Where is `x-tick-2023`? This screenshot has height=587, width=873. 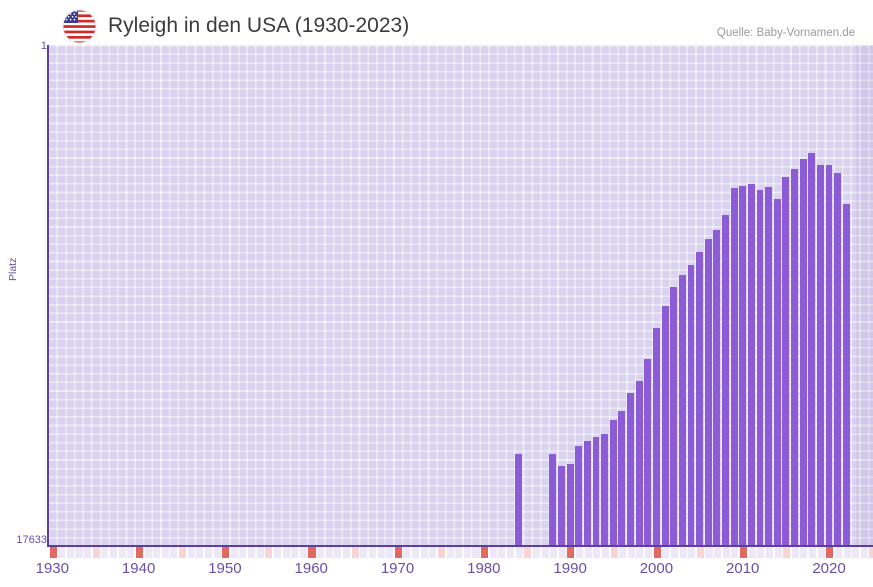
x-tick-2023 is located at coordinates (855, 552).